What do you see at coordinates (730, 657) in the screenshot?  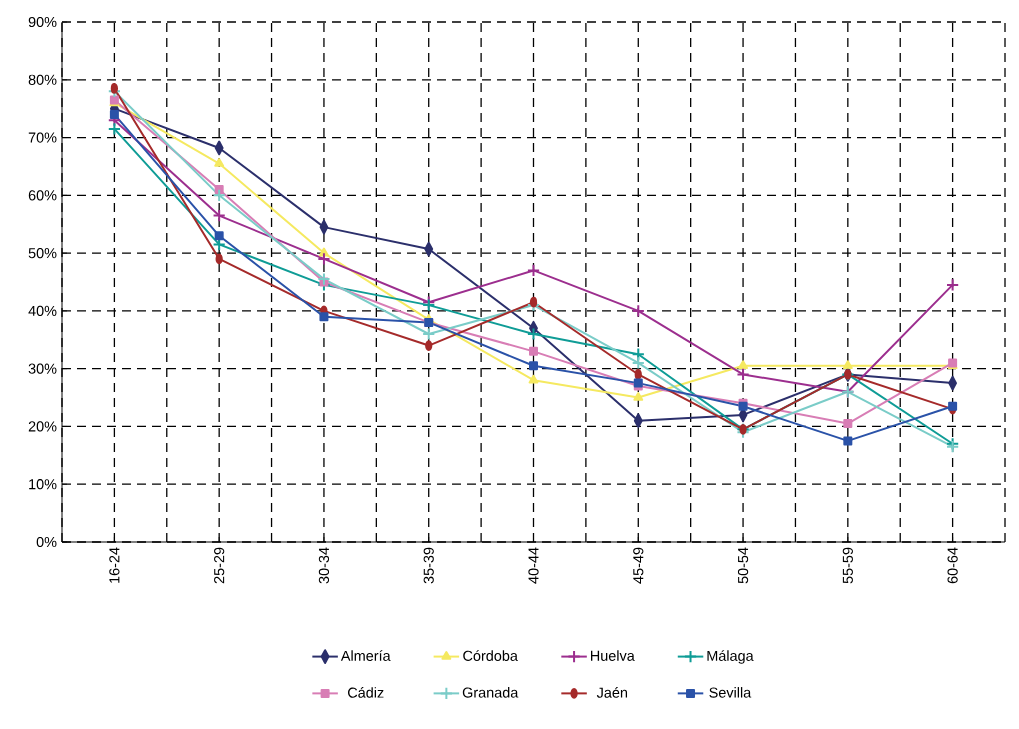 I see `legend-label: Málaga` at bounding box center [730, 657].